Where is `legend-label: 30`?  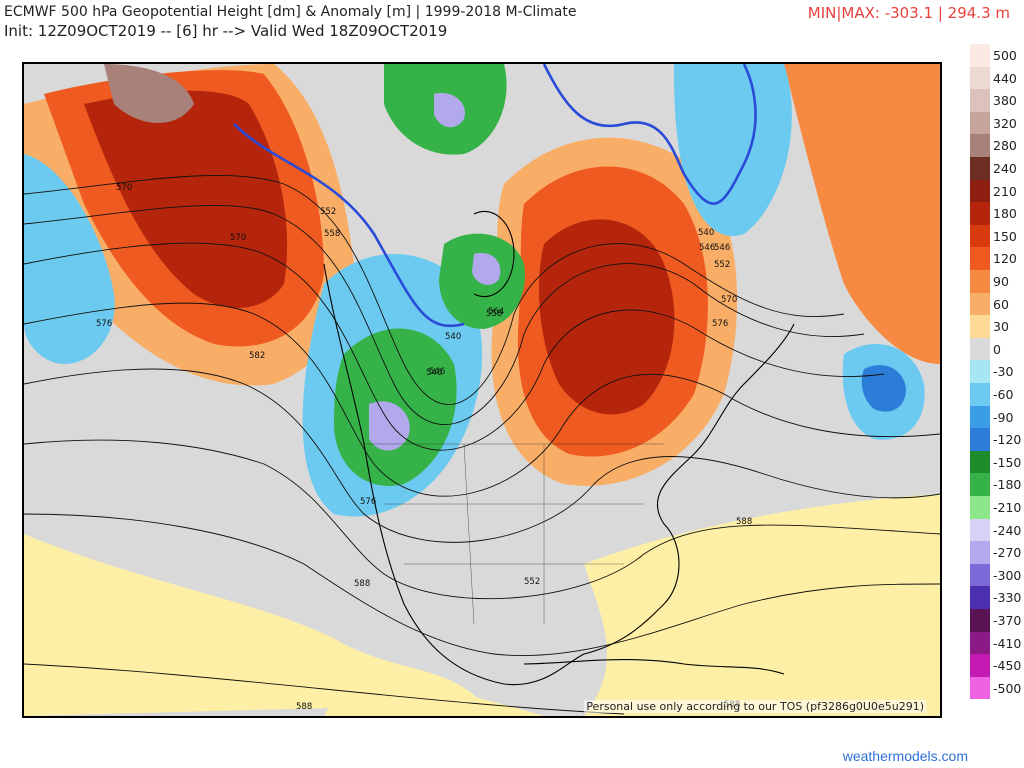
legend-label: 30 is located at coordinates (1001, 327).